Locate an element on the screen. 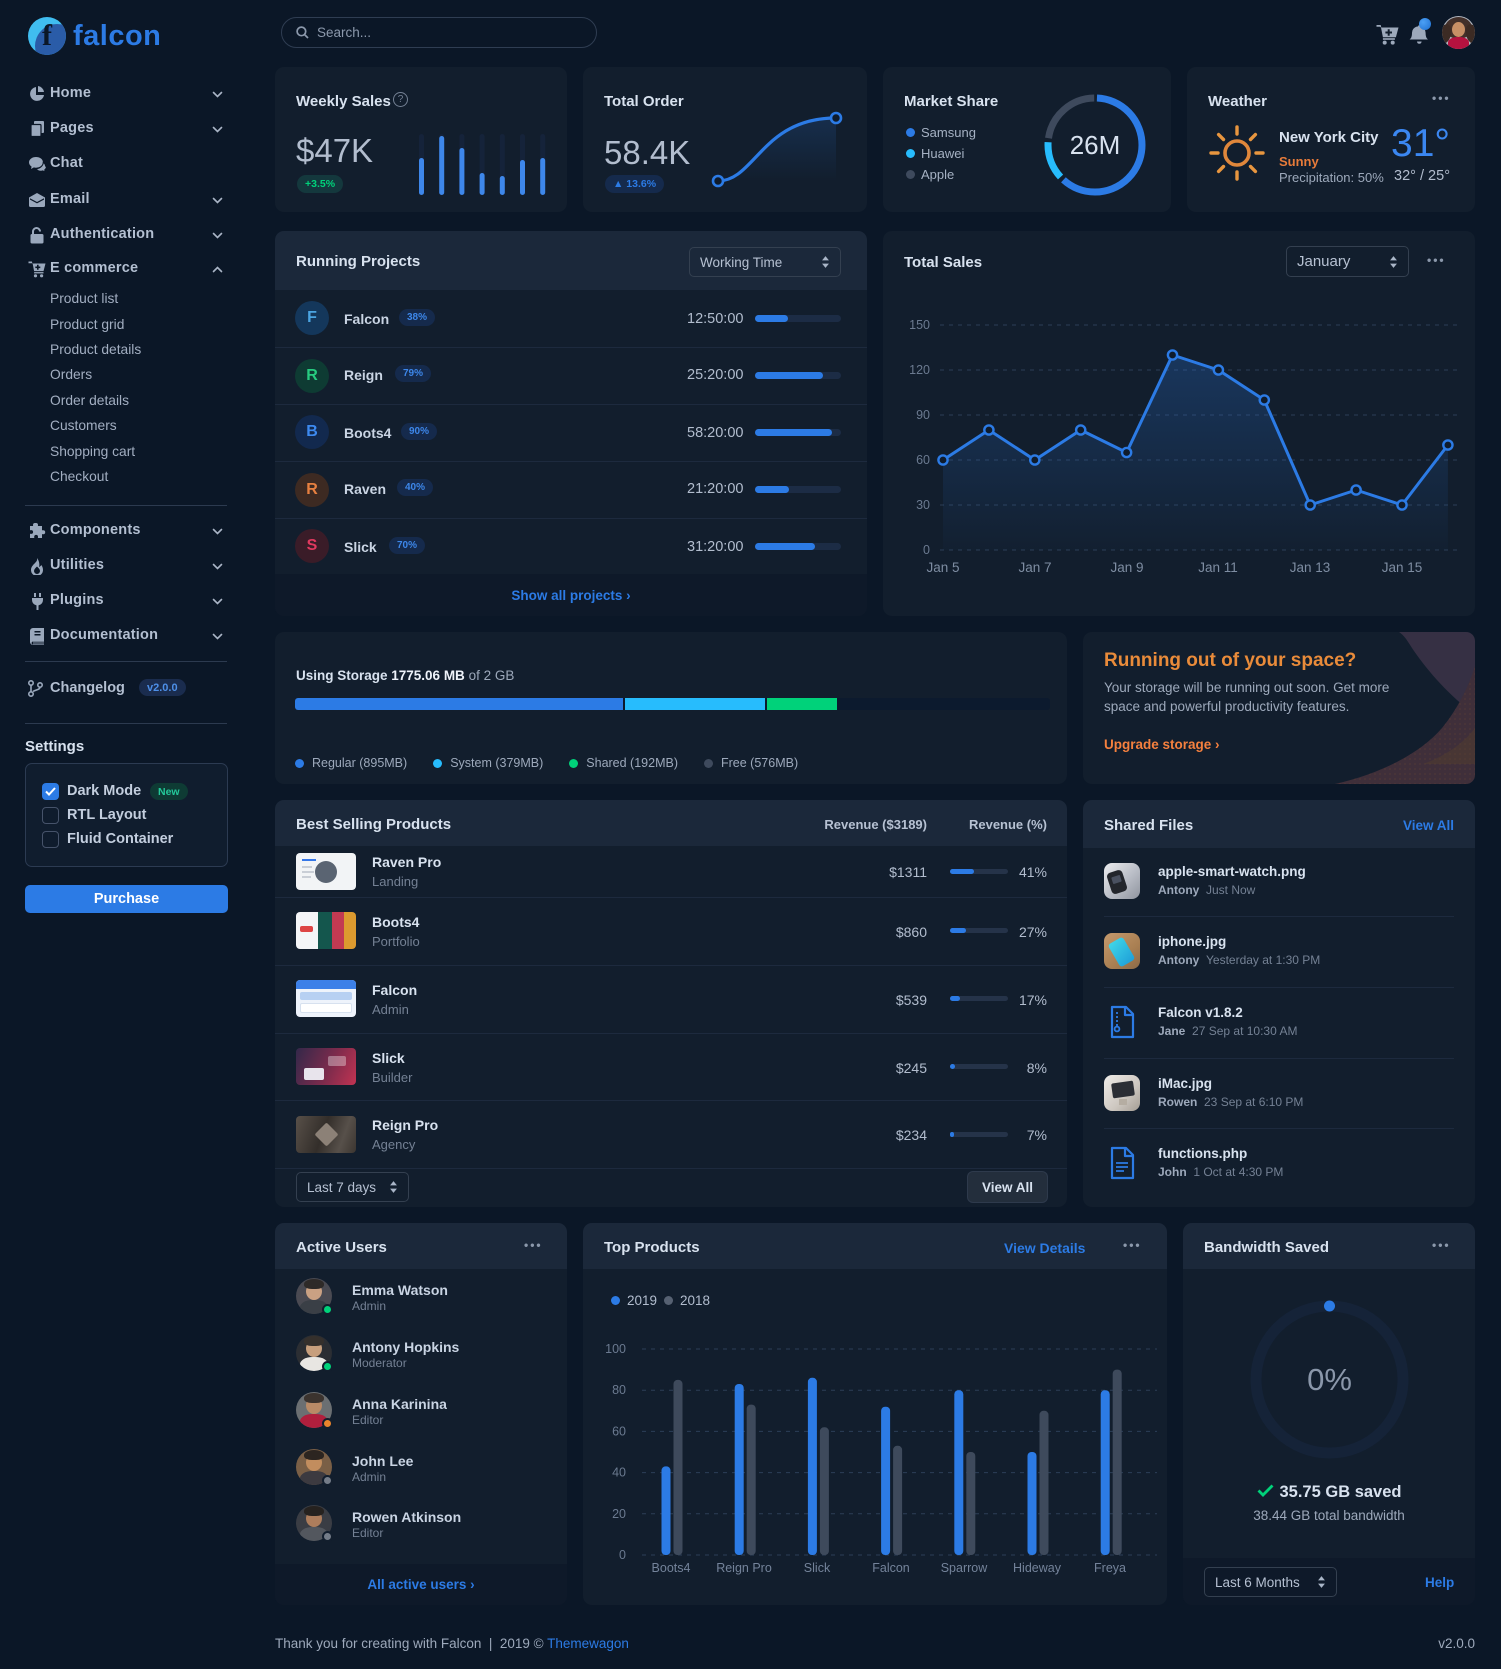  svg-text: Boots4 is located at coordinates (671, 1568).